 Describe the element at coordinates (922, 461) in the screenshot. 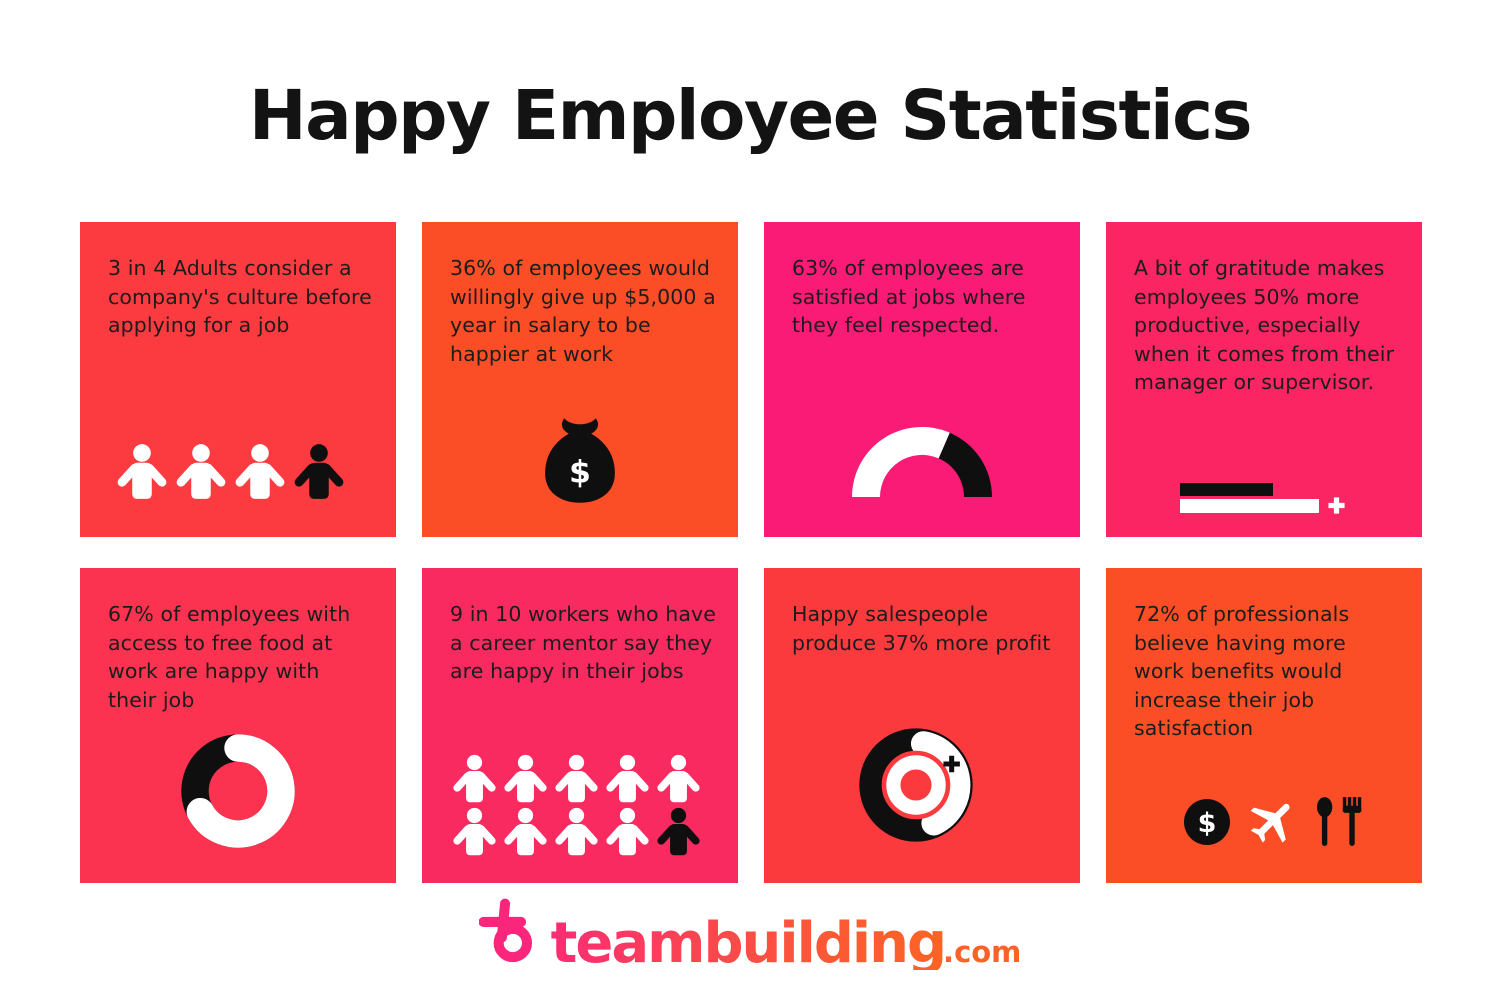

I see `half-donut-gauge-icon` at that location.